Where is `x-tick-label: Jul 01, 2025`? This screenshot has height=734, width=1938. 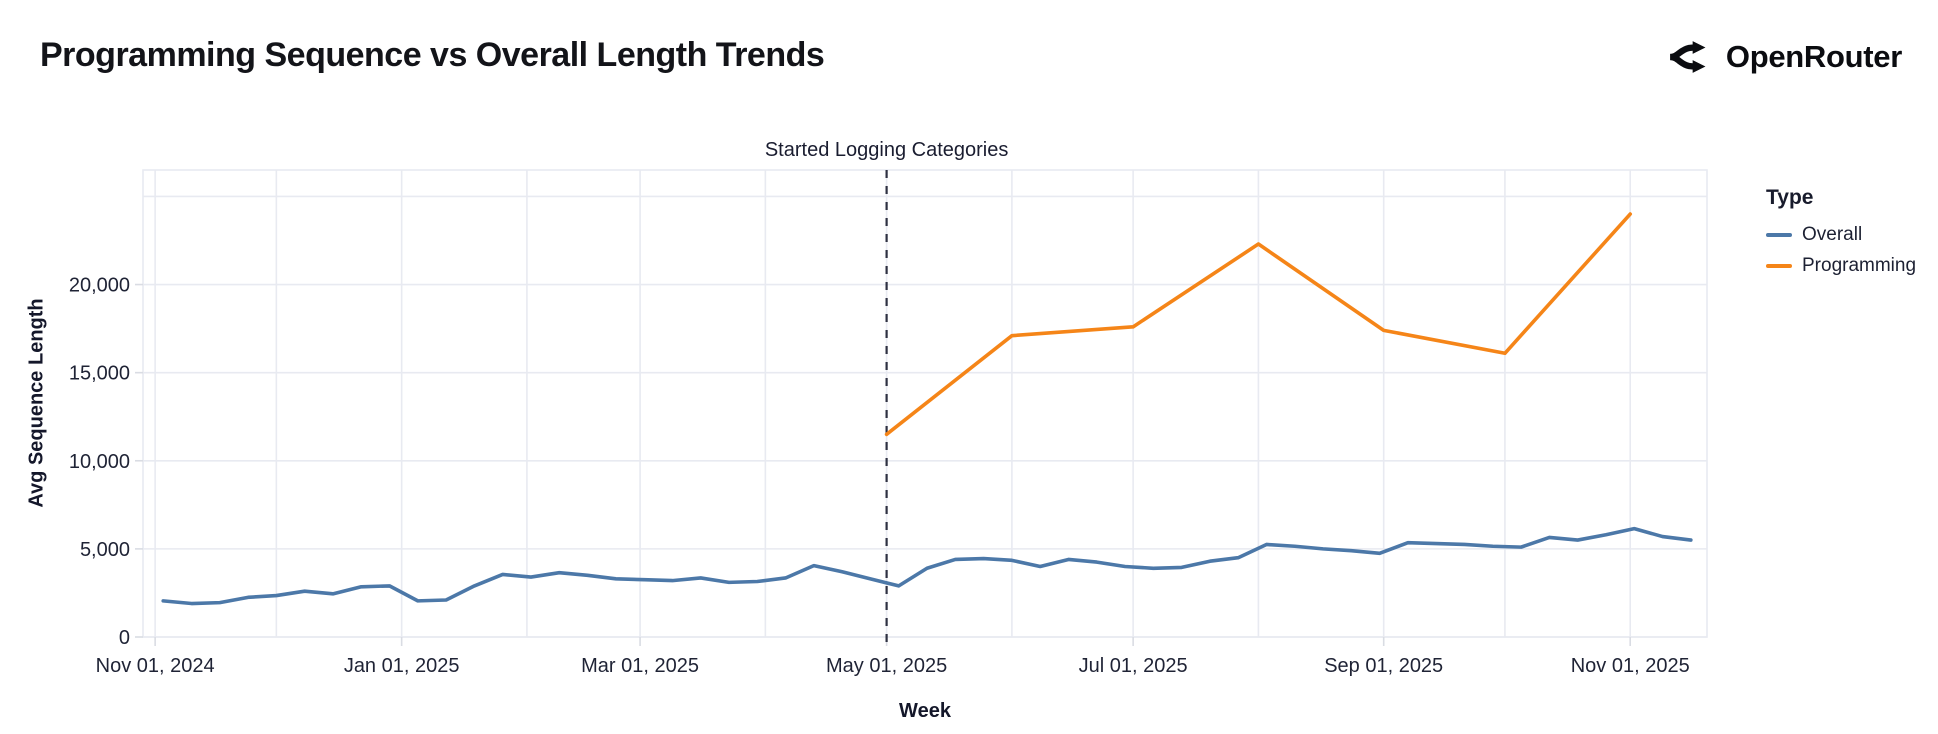
x-tick-label: Jul 01, 2025 is located at coordinates (1133, 666).